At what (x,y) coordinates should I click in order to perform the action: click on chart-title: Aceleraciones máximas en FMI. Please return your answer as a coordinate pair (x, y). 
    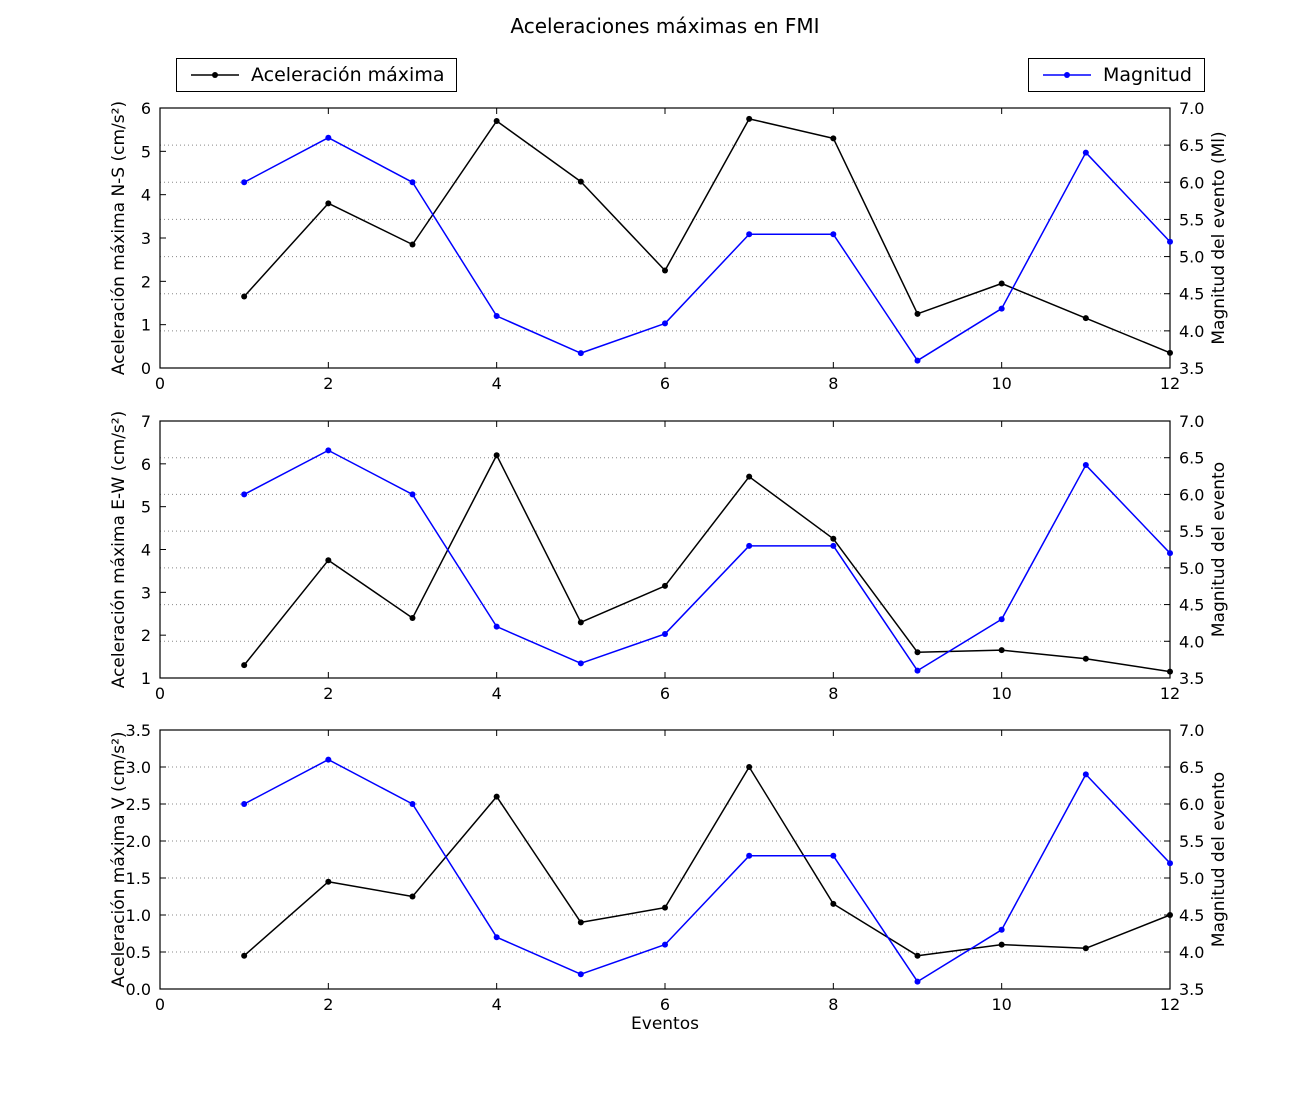
    Looking at the image, I should click on (665, 26).